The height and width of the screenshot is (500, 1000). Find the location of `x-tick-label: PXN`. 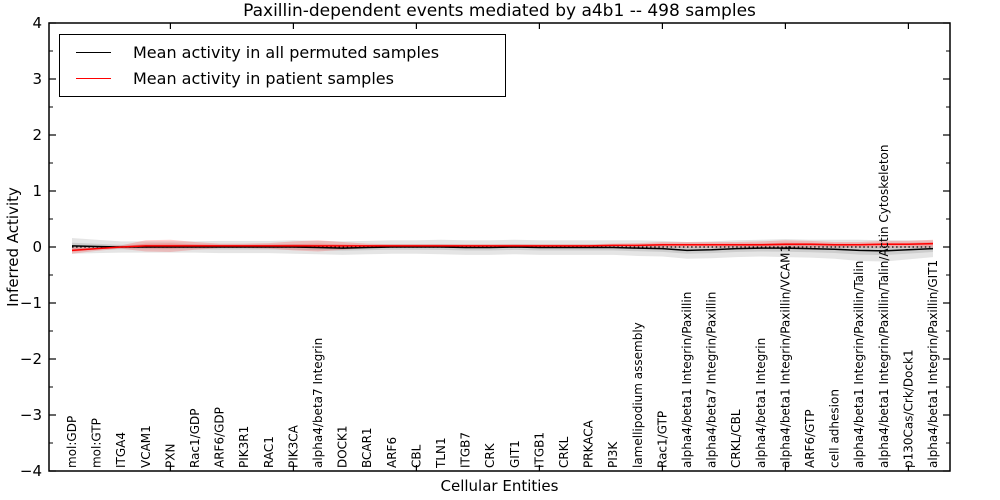

x-tick-label: PXN is located at coordinates (170, 456).